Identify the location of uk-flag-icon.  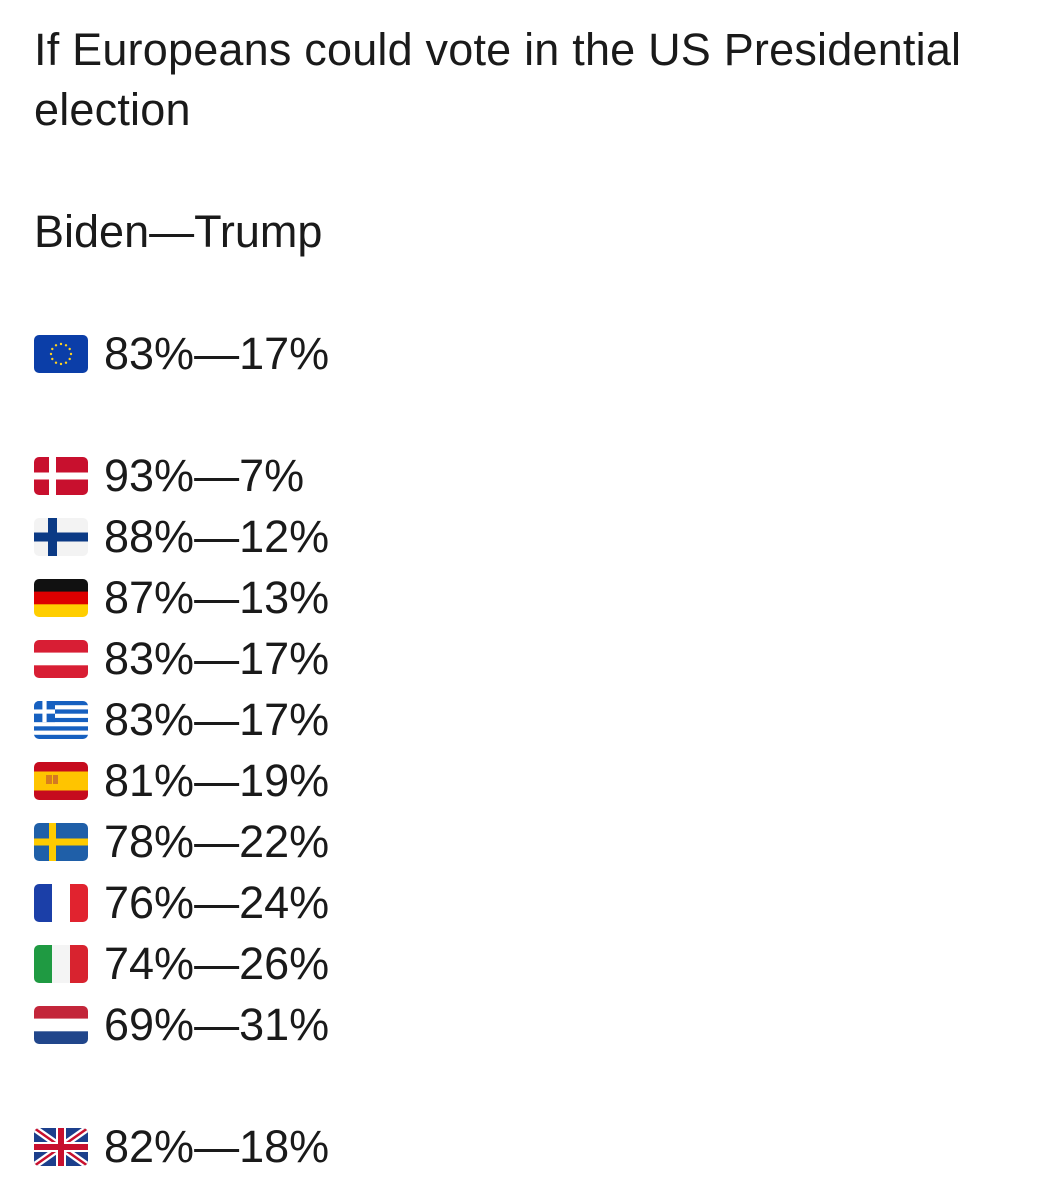
(61, 1147).